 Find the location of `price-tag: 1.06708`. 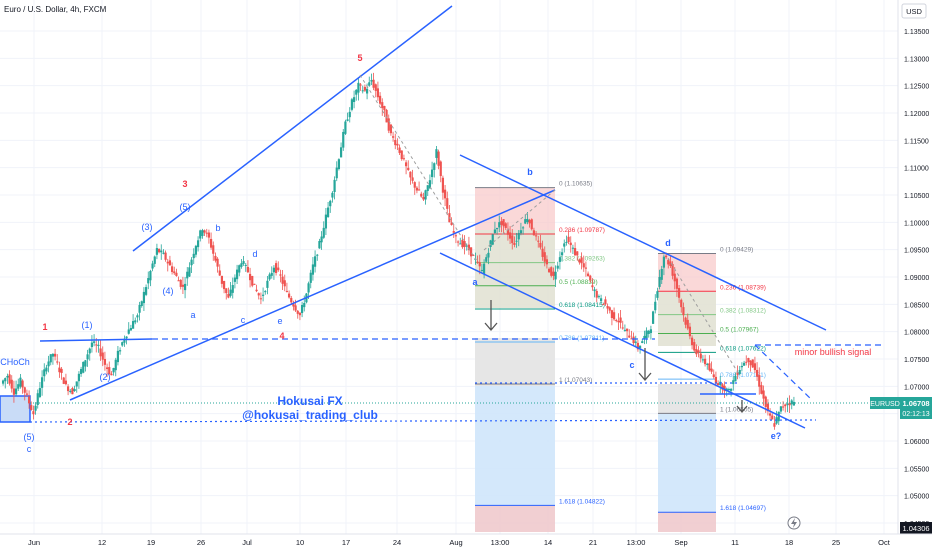

price-tag: 1.06708 is located at coordinates (915, 403).